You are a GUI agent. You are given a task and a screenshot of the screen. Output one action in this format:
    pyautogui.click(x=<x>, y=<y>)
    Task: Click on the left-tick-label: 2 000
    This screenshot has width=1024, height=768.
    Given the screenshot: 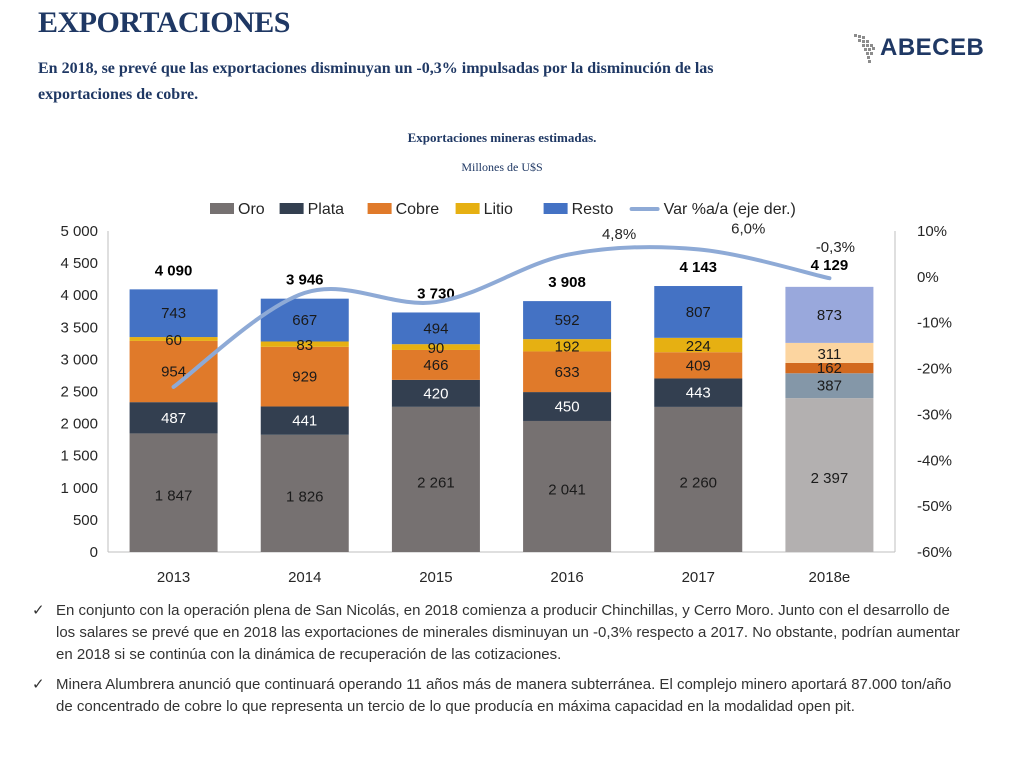 What is the action you would take?
    pyautogui.click(x=79, y=424)
    